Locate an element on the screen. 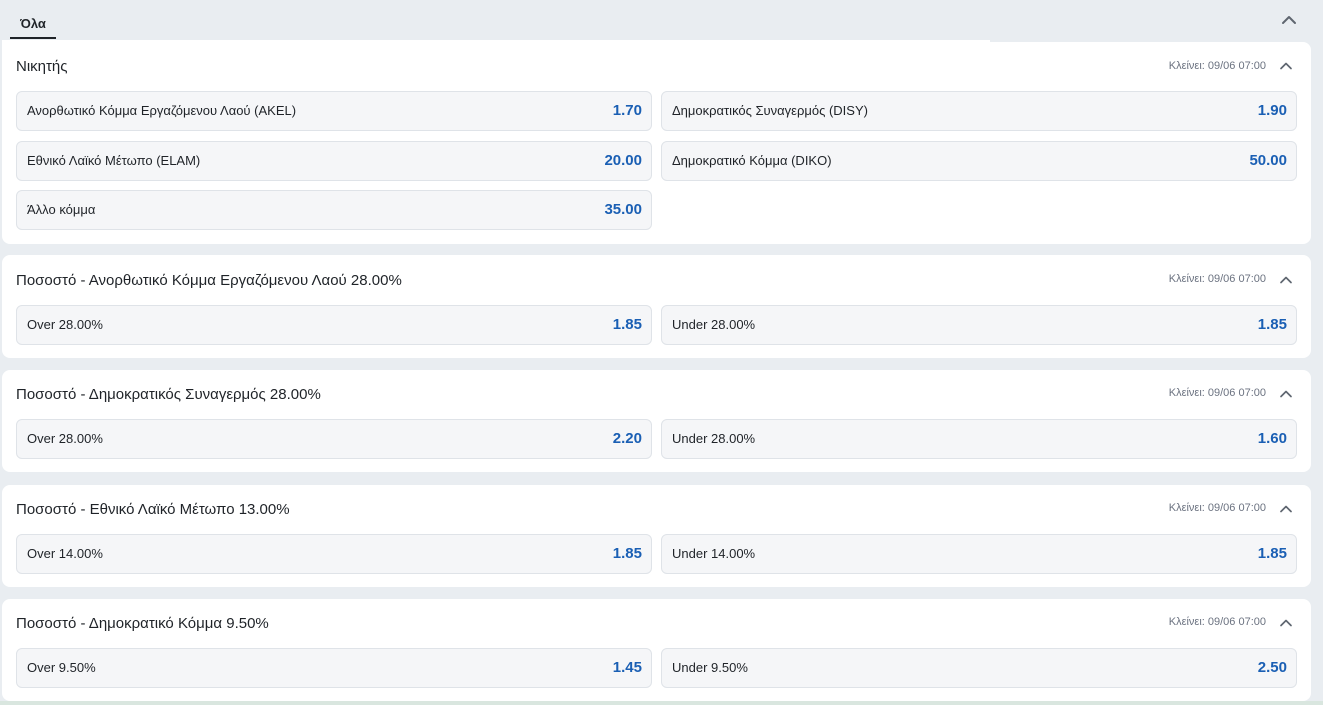 This screenshot has height=705, width=1323. selection-odd: 1.70 is located at coordinates (627, 110).